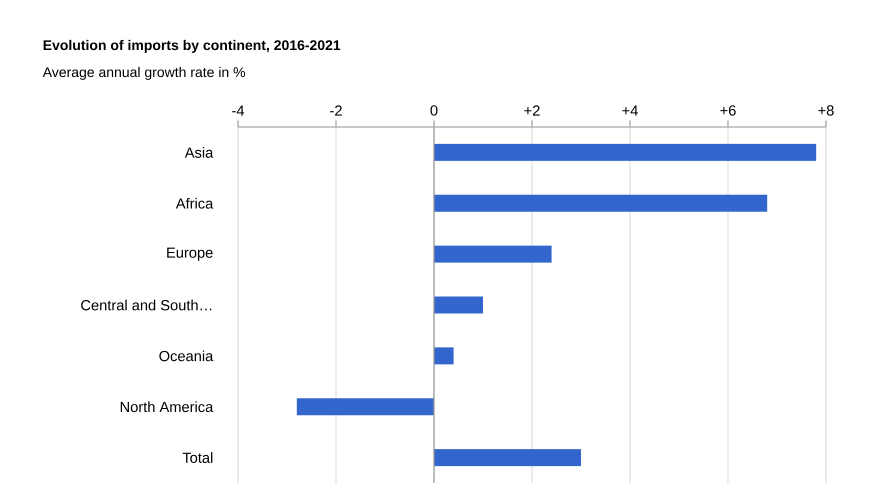 Image resolution: width=872 pixels, height=495 pixels. What do you see at coordinates (434, 110) in the screenshot?
I see `x-tick-label: 0` at bounding box center [434, 110].